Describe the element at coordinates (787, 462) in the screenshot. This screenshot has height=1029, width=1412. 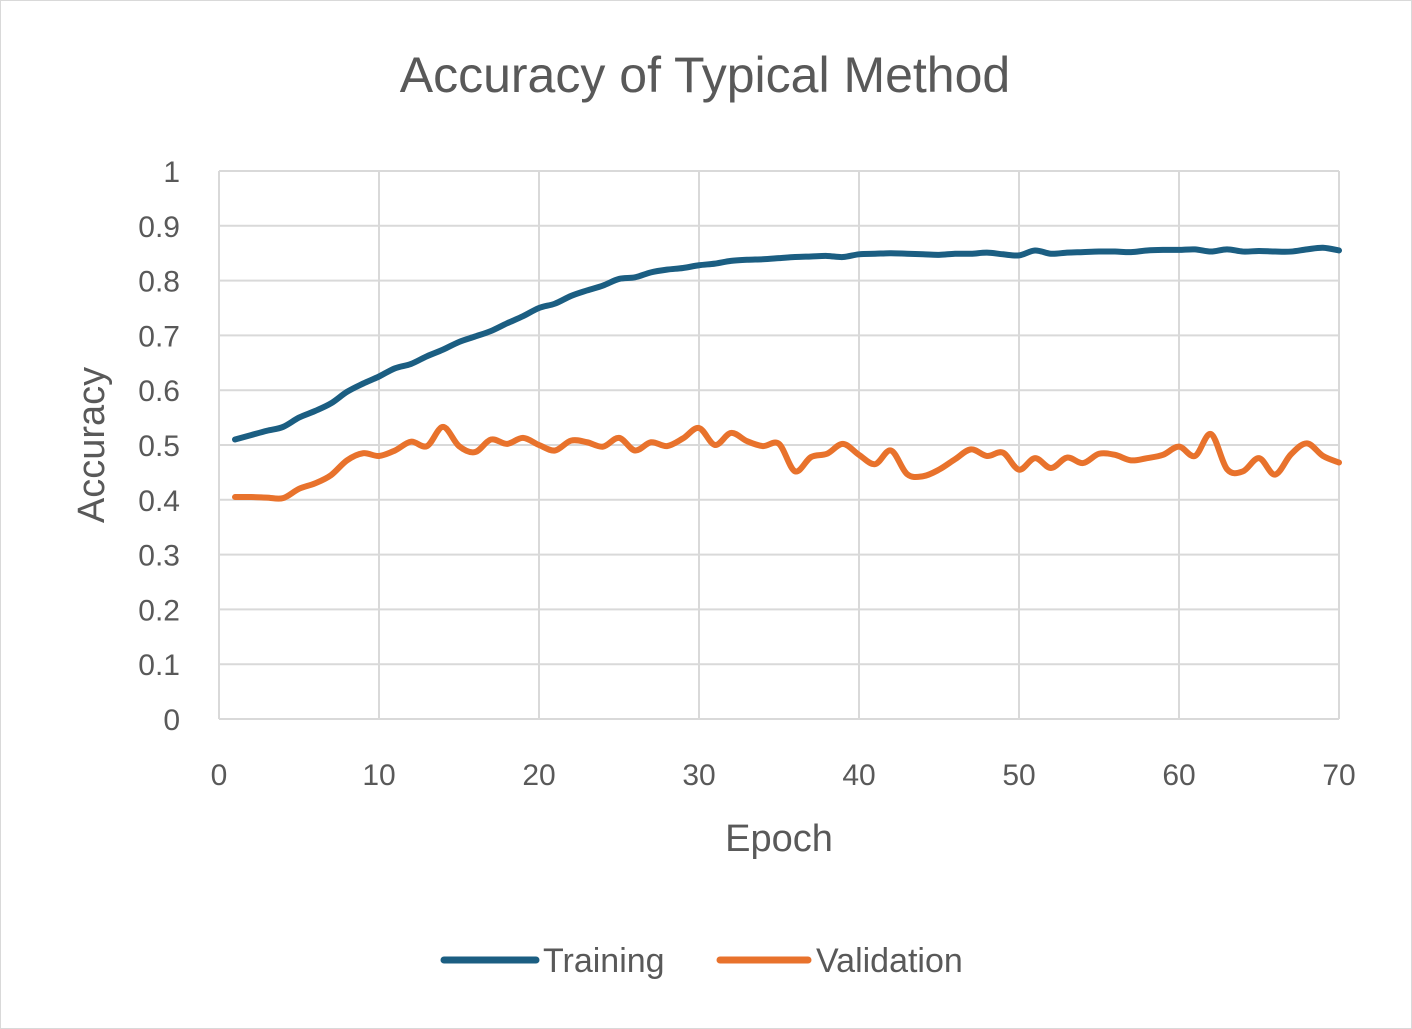
I see `series-line-validation` at that location.